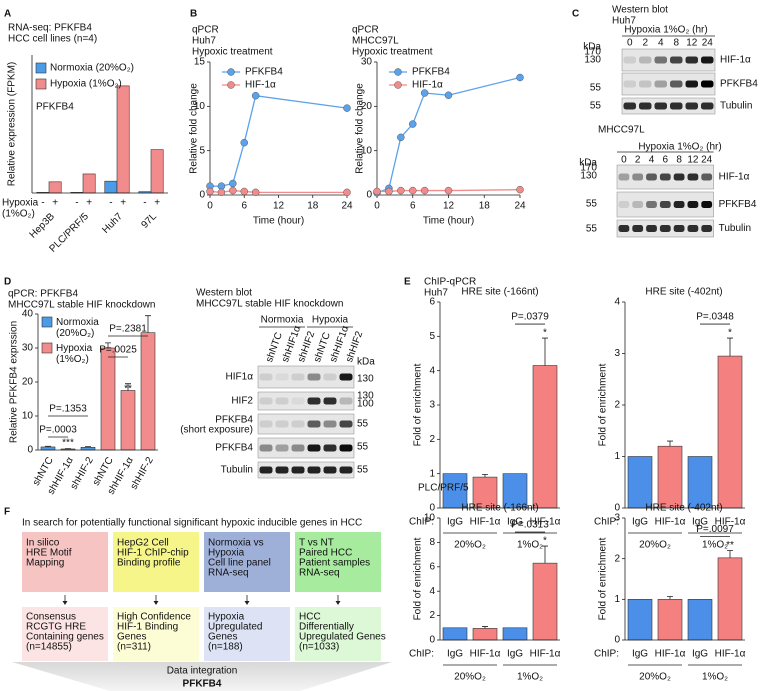  Describe the element at coordinates (655, 677) in the screenshot. I see `group-label: 20%O₂` at that location.